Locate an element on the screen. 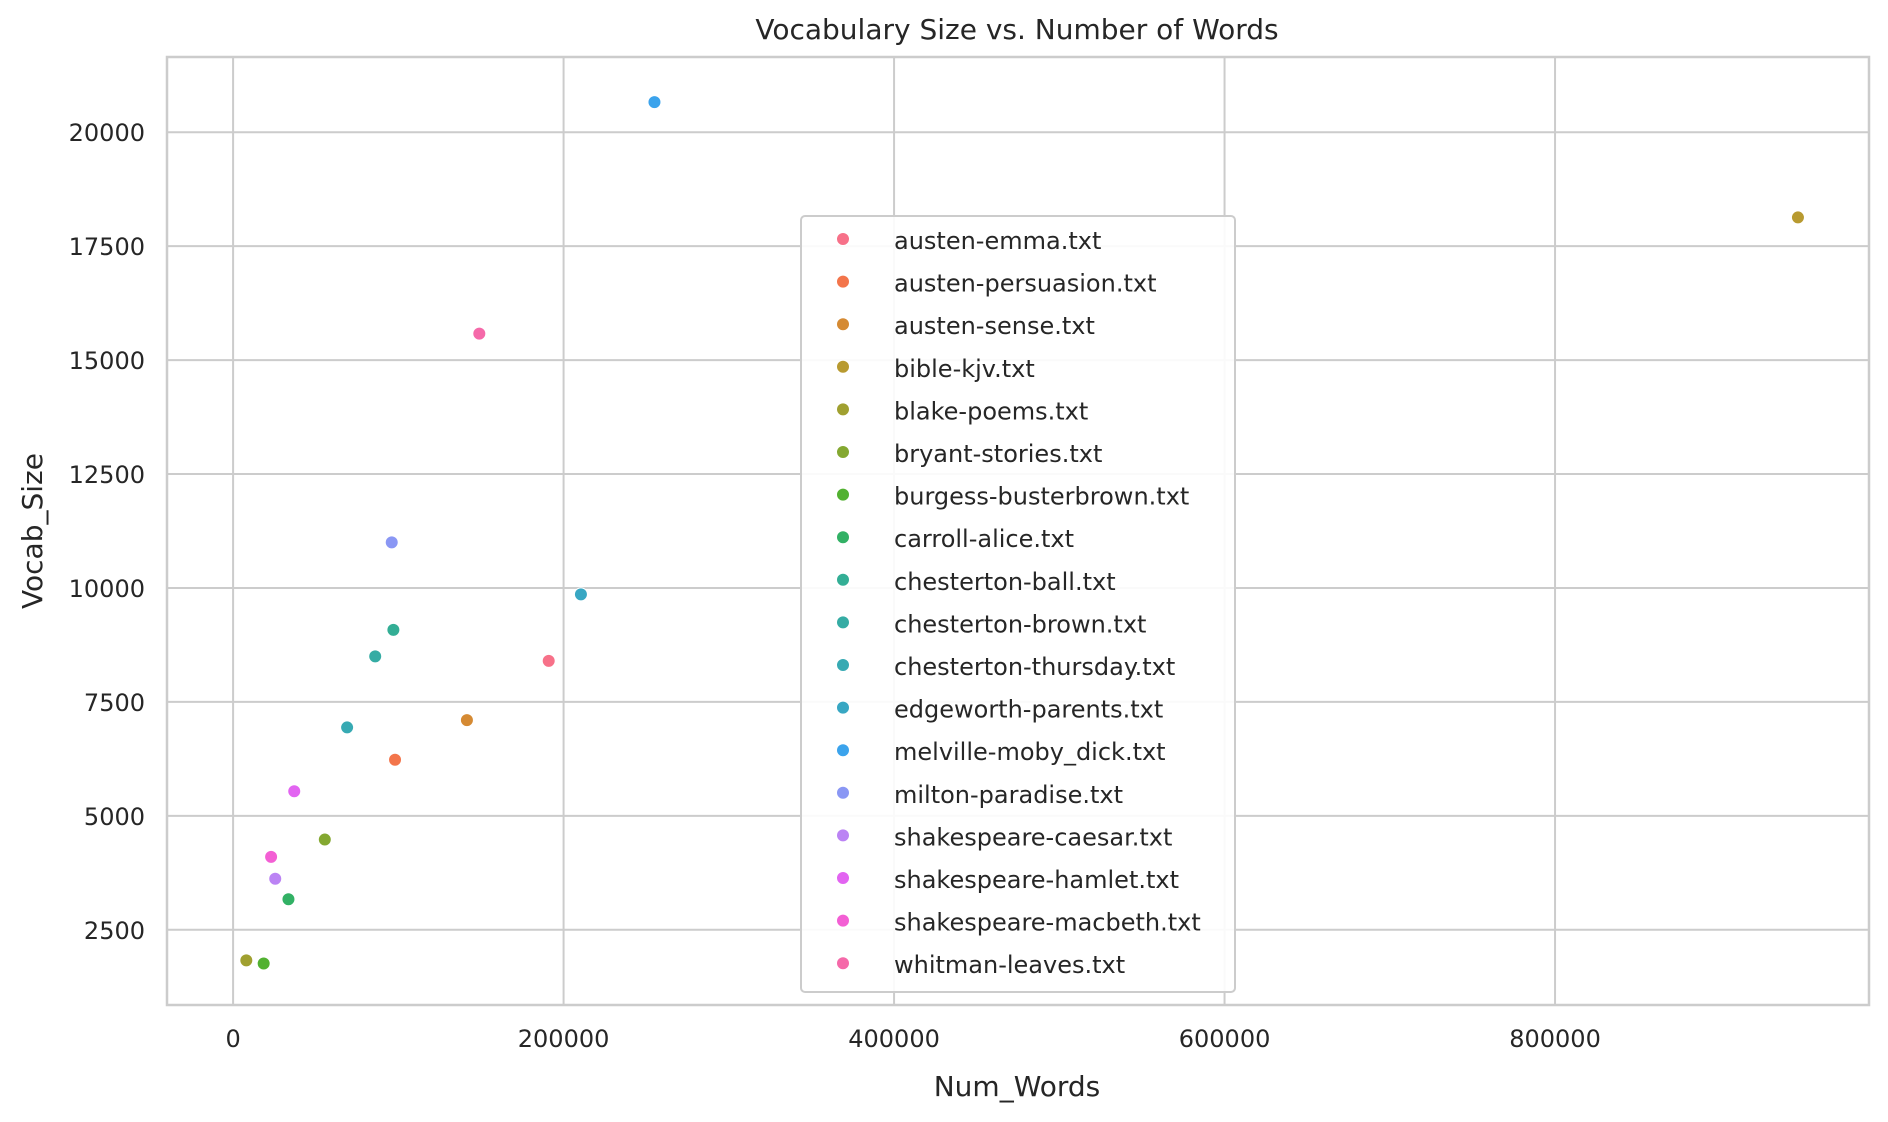  legend-label: bible-kjv.txt is located at coordinates (964, 369).